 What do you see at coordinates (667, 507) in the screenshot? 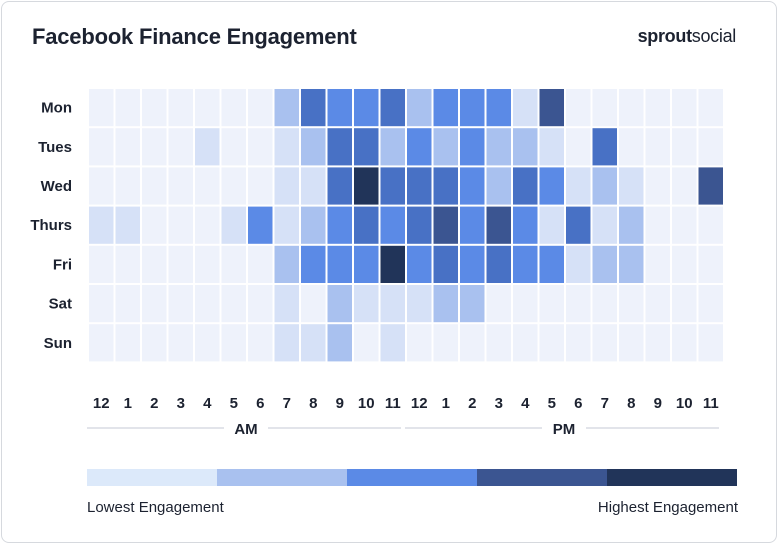
I see `legend-high-label: Highest Engagement` at bounding box center [667, 507].